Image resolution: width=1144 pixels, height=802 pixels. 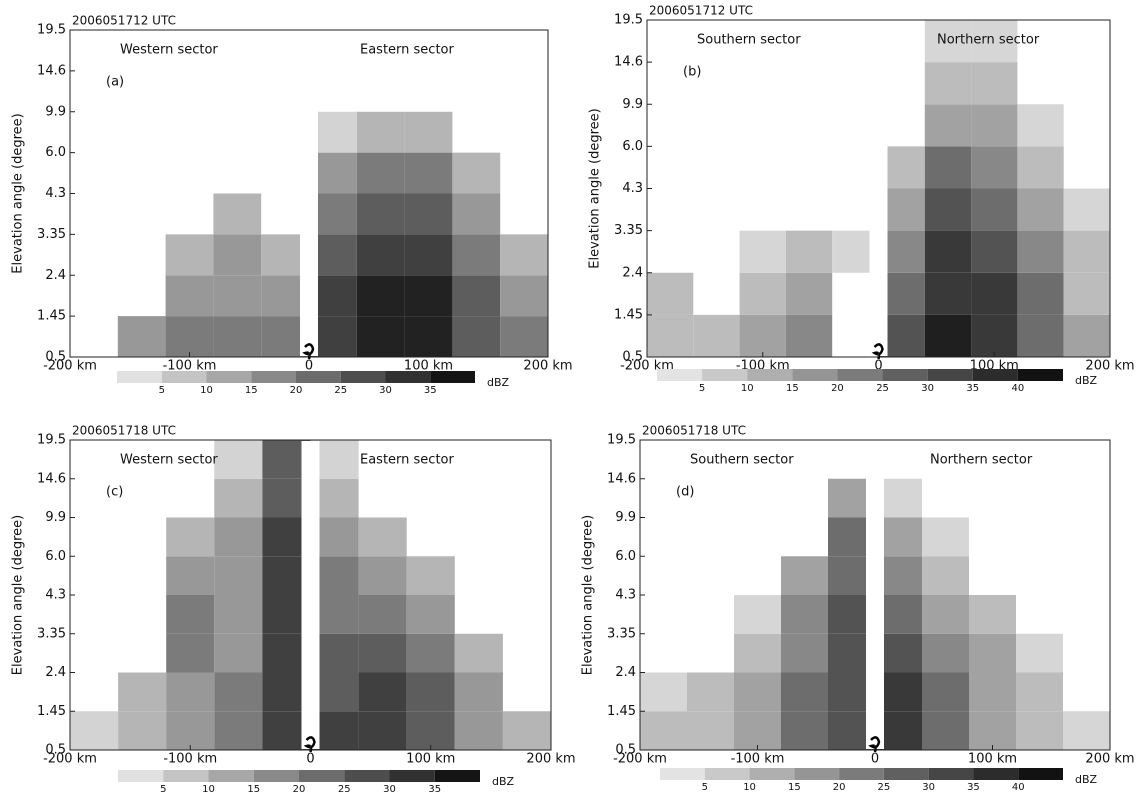 I want to click on colorbar-tick-label: 15, so click(x=792, y=388).